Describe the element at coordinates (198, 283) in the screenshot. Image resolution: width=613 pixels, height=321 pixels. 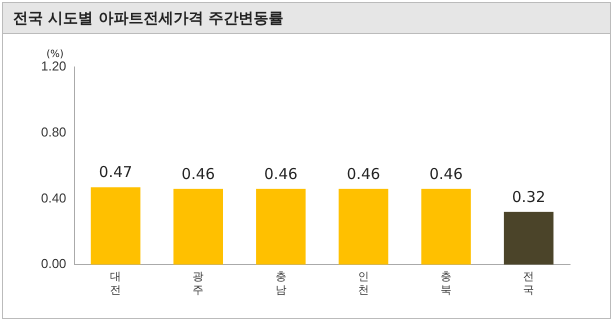
I see `x-tick-label: 광주` at that location.